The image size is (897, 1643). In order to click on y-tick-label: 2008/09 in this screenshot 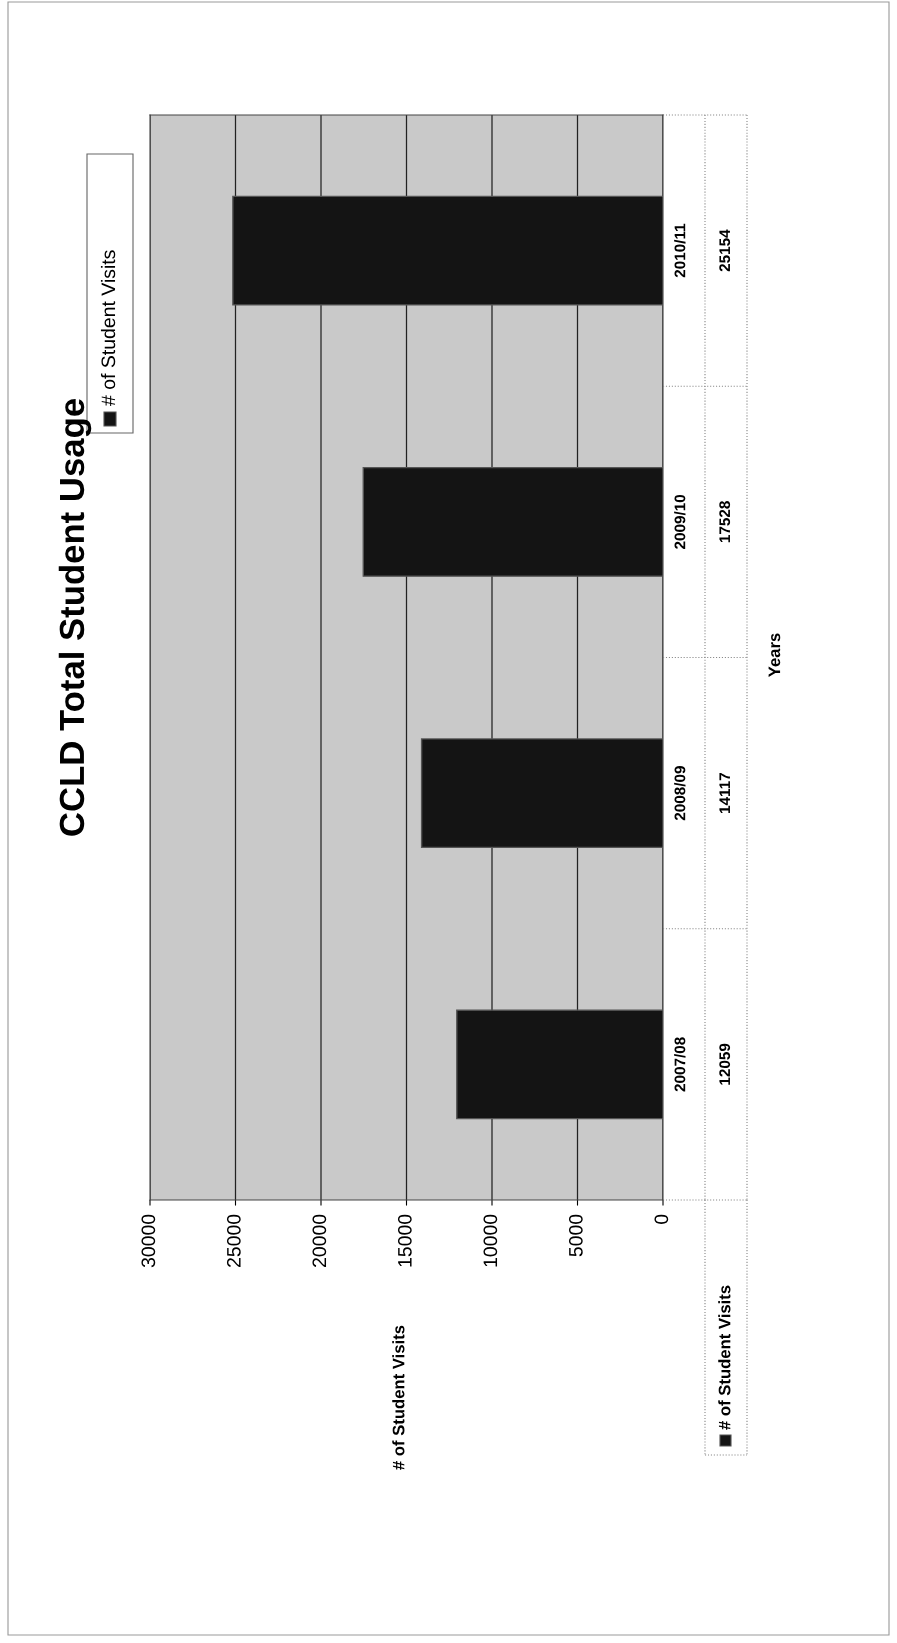, I will do `click(680, 793)`.